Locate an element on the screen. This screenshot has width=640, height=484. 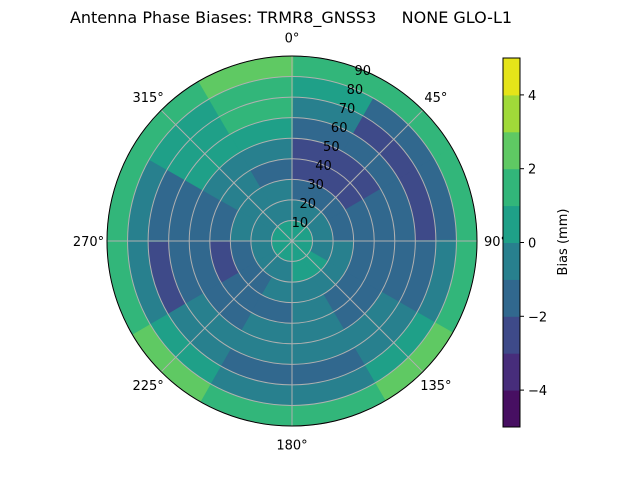
theta-tick-label: 270° is located at coordinates (88, 242).